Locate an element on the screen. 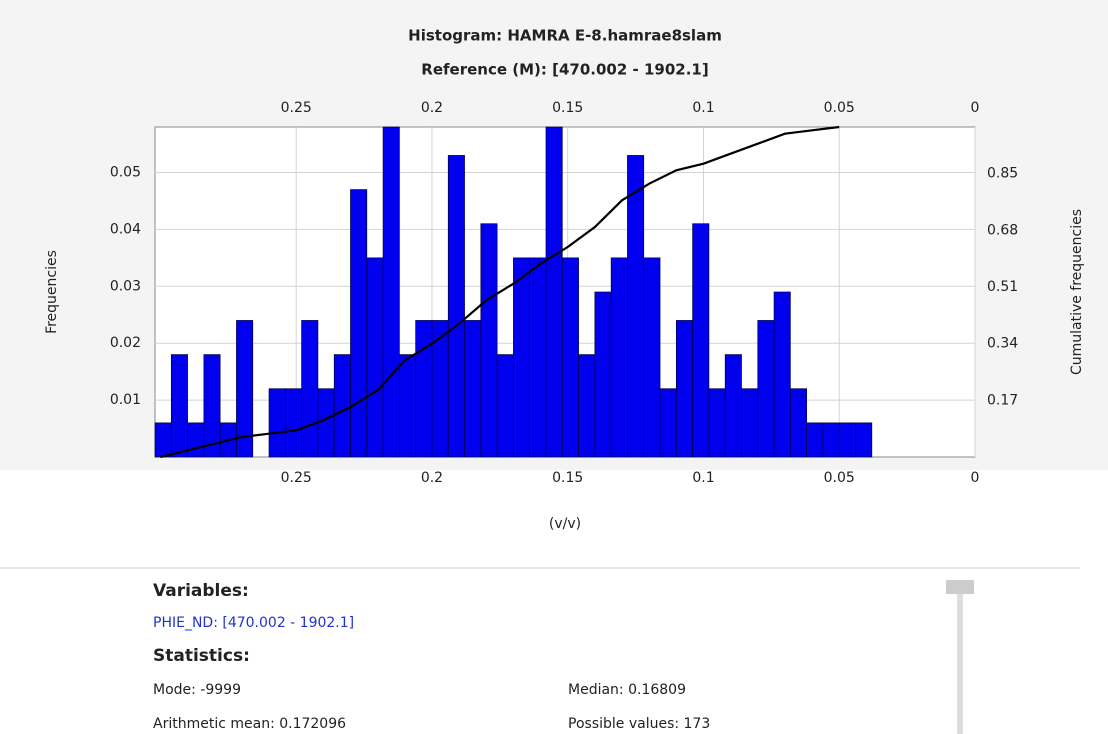  y-tick-label: 0.04 is located at coordinates (125, 229).